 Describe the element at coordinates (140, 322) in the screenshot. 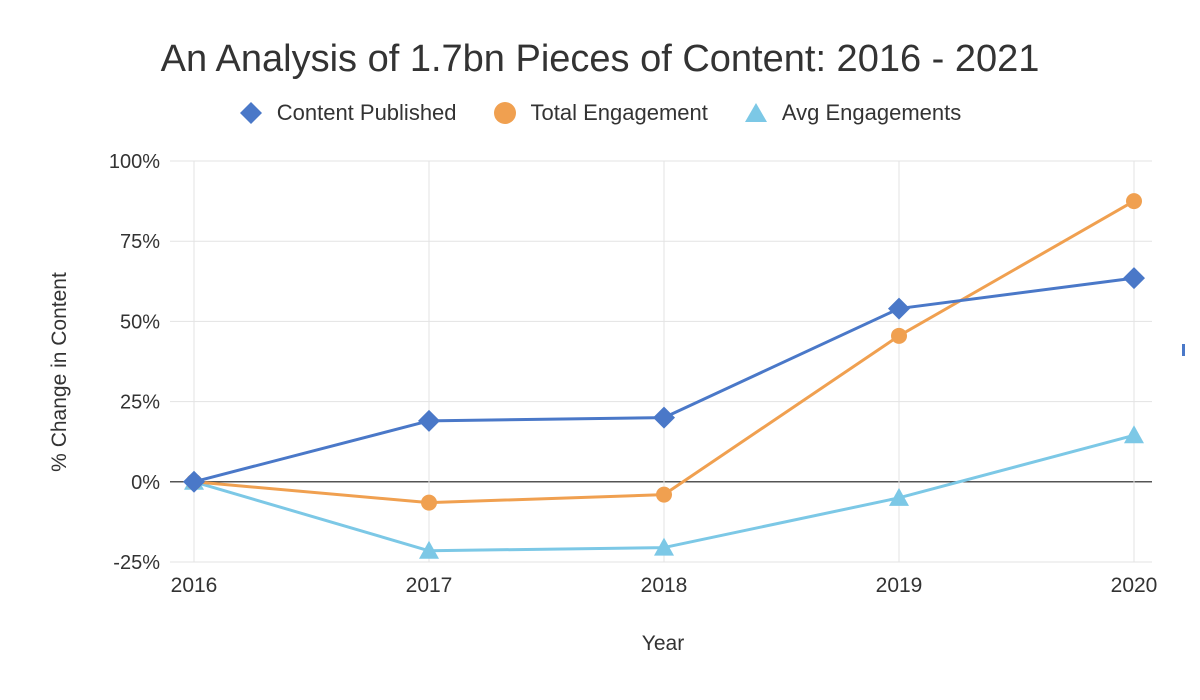

I see `y-tick-label: 50%` at that location.